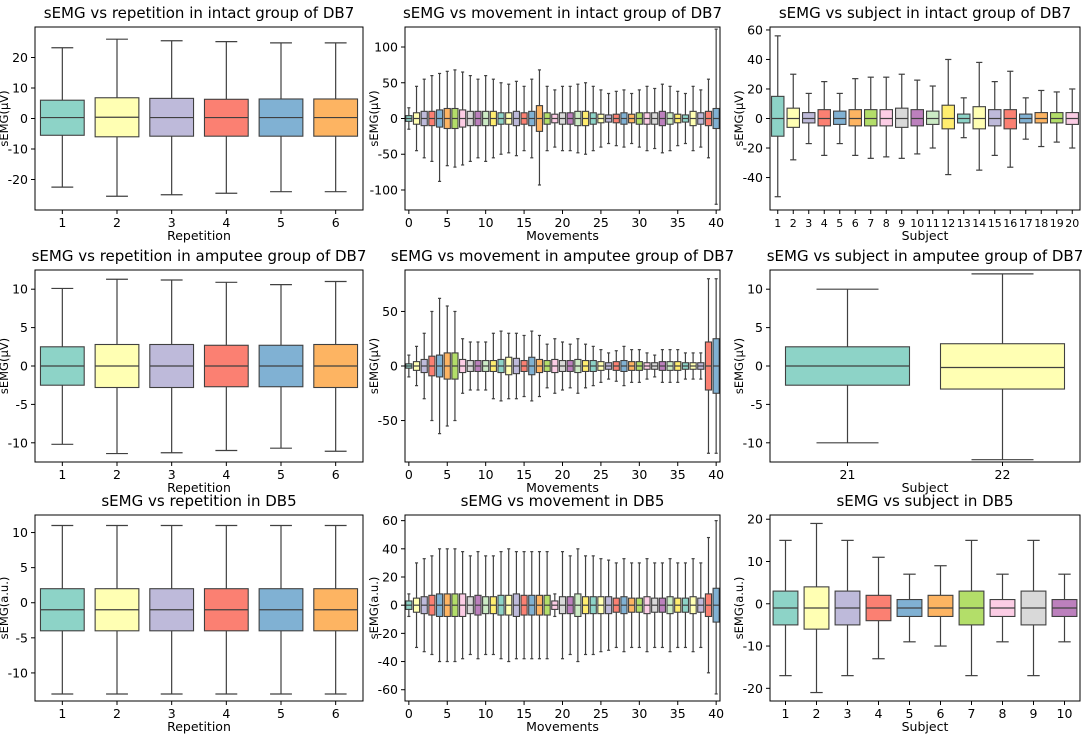  Describe the element at coordinates (678, 222) in the screenshot. I see `x-tick-label: 35` at that location.